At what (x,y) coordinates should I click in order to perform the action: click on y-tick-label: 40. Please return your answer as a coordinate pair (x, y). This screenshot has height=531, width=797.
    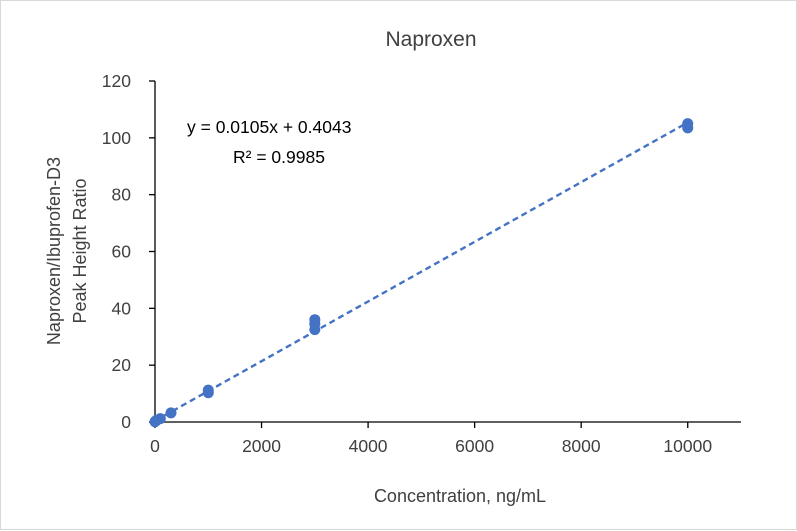
    Looking at the image, I should click on (122, 308).